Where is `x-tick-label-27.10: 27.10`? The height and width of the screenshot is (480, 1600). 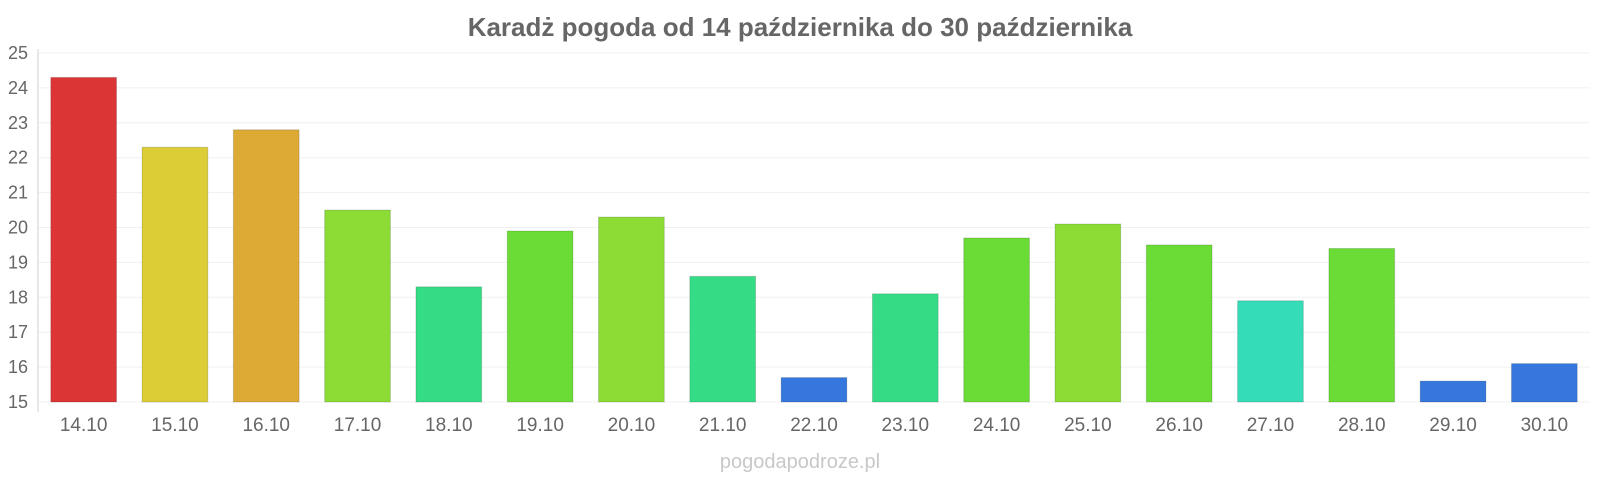 x-tick-label-27.10: 27.10 is located at coordinates (1271, 425).